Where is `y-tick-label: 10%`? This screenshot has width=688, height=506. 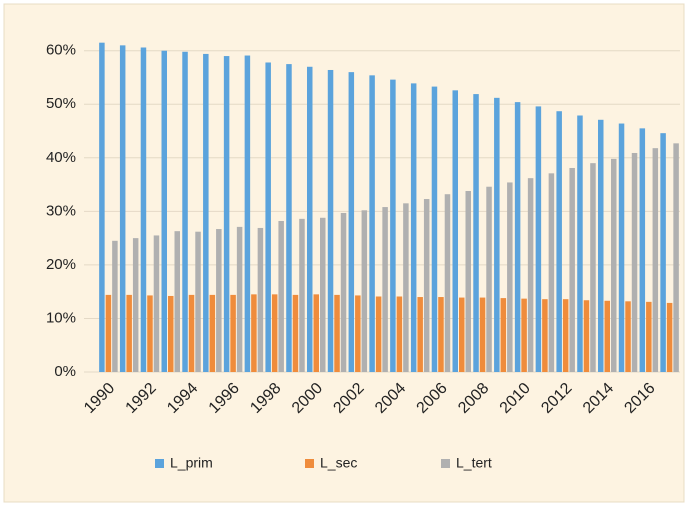 y-tick-label: 10% is located at coordinates (61, 317).